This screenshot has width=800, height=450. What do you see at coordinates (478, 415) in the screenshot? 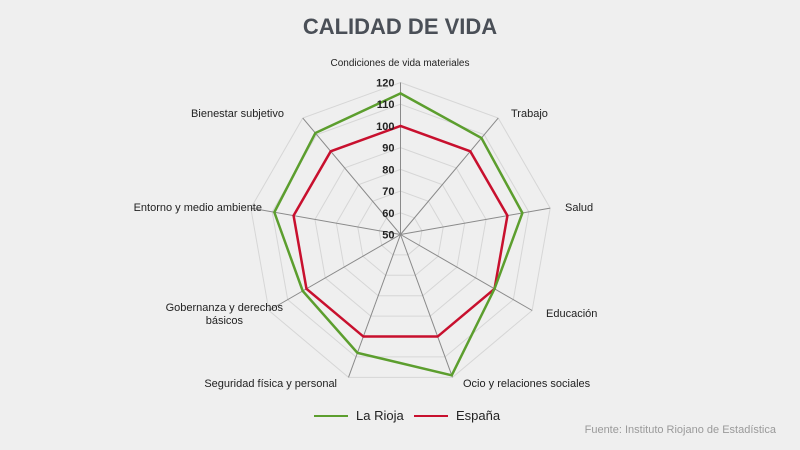
I see `legend-label: España` at bounding box center [478, 415].